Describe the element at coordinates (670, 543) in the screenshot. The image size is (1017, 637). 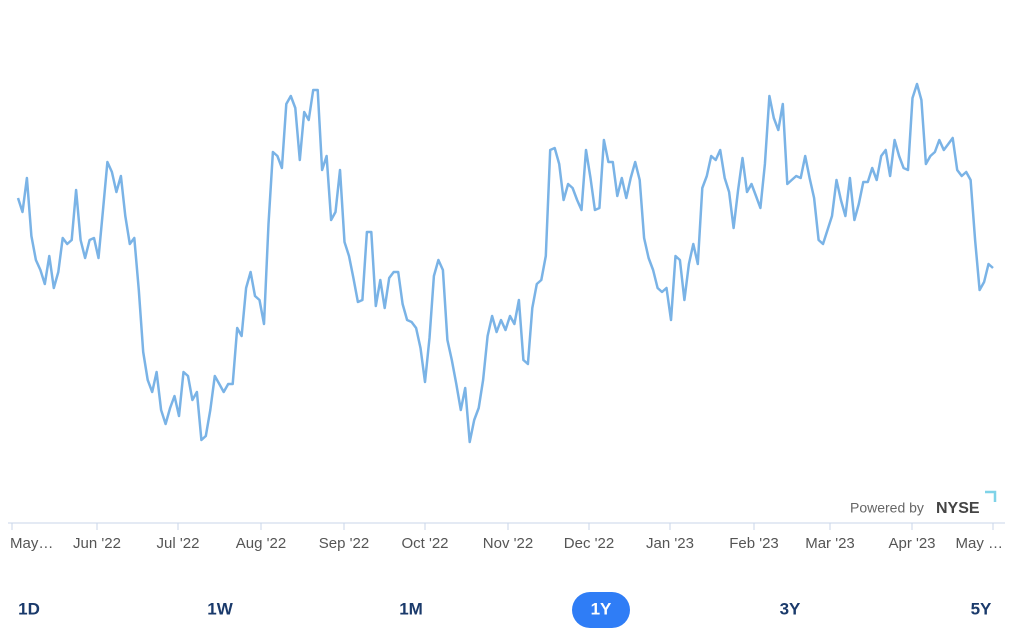
I see `x-tick-label: Jan '23` at that location.